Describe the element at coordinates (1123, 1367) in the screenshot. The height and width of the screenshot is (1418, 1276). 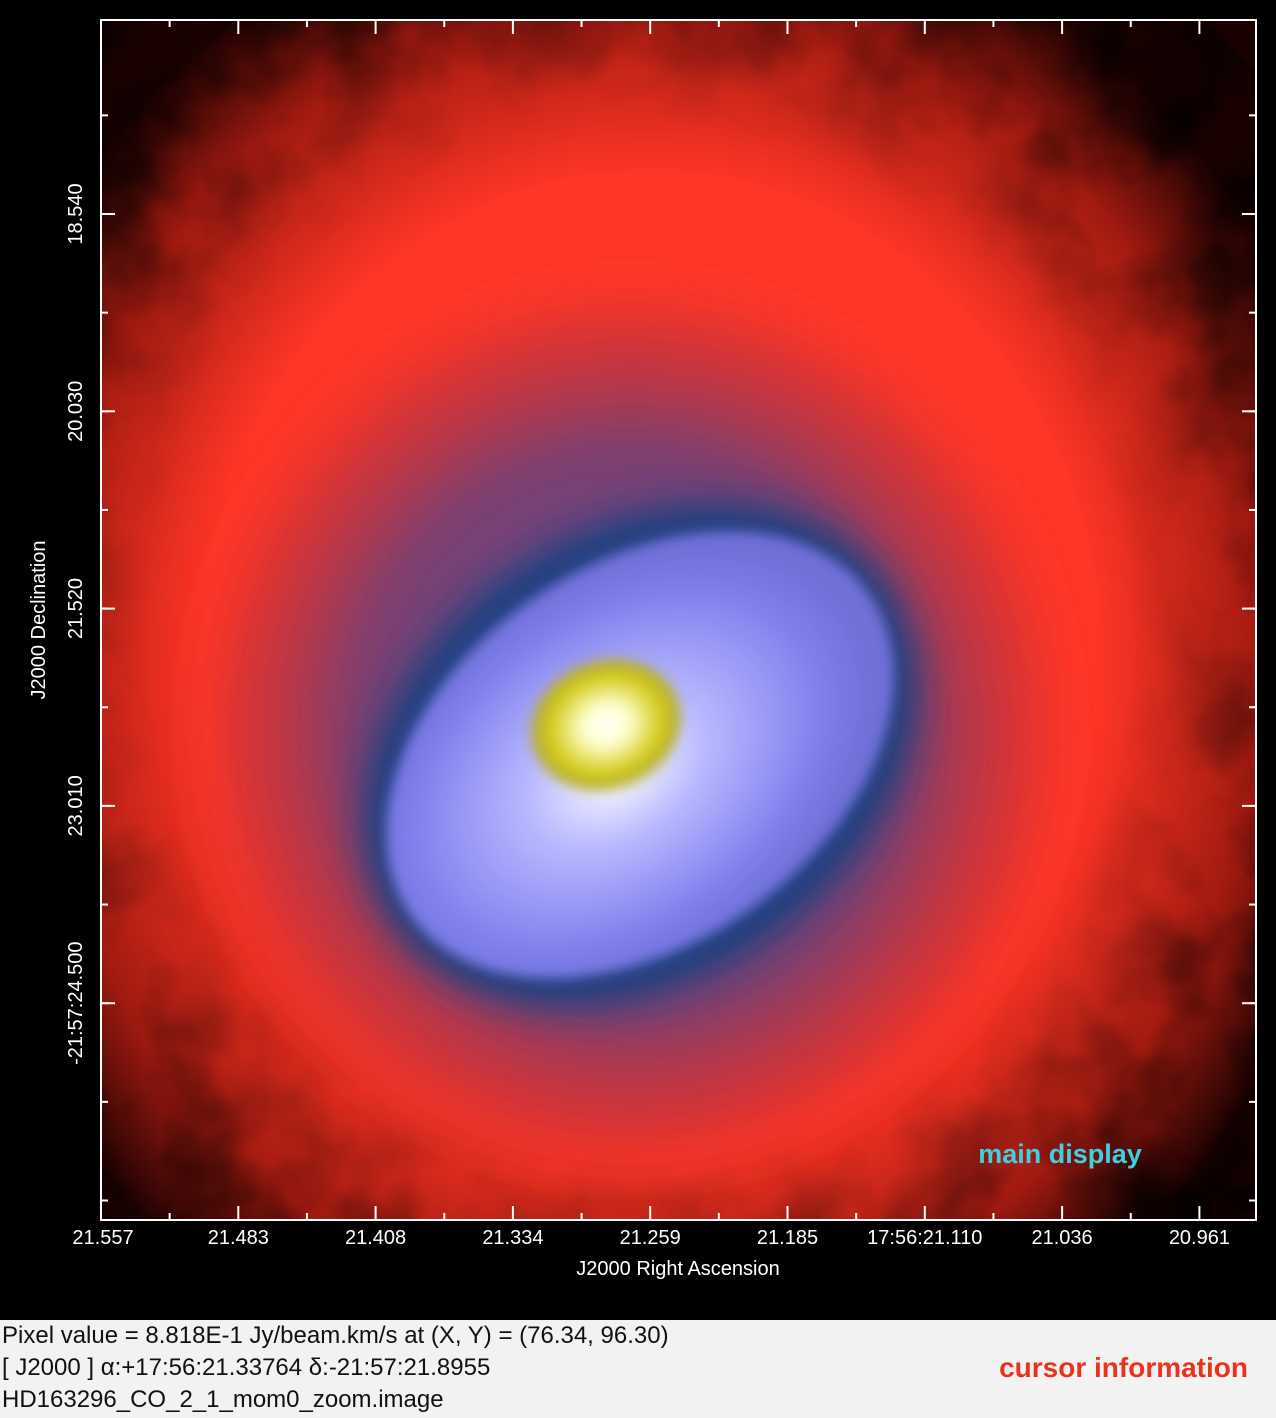
I see `cursor-annotation: cursor information` at that location.